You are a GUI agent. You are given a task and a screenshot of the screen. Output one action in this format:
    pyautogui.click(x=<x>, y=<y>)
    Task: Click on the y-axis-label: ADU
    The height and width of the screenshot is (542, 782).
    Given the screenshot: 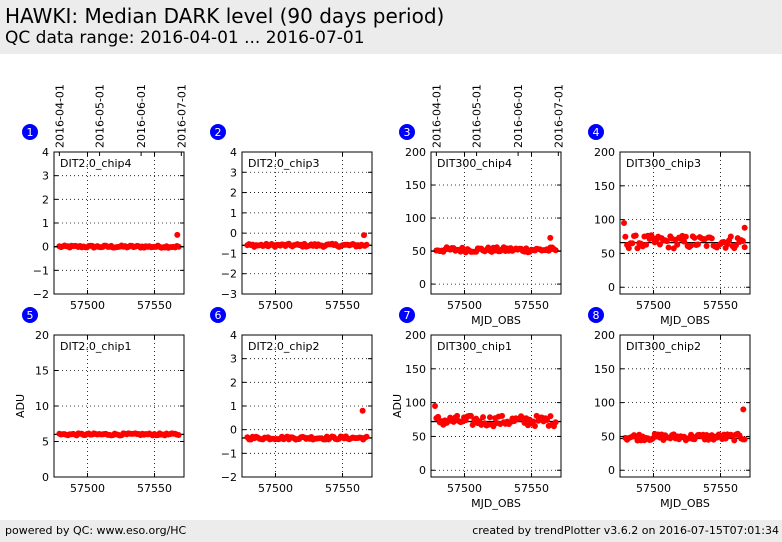 What is the action you would take?
    pyautogui.click(x=397, y=406)
    